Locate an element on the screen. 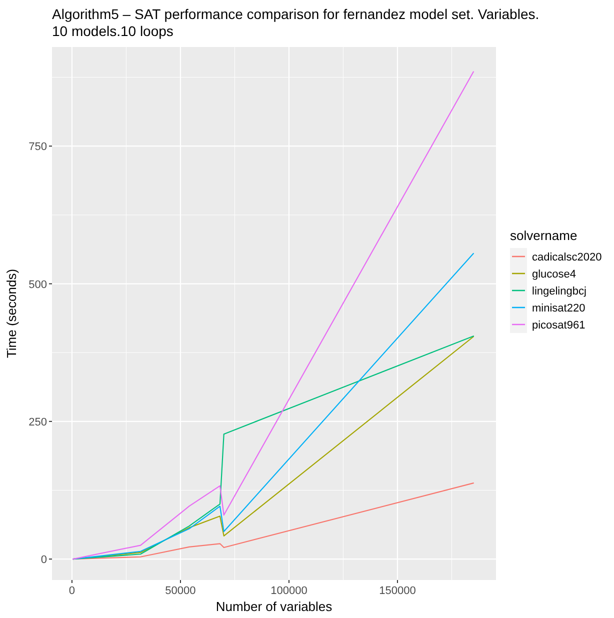  x-axis-title: Number of variables is located at coordinates (274, 606).